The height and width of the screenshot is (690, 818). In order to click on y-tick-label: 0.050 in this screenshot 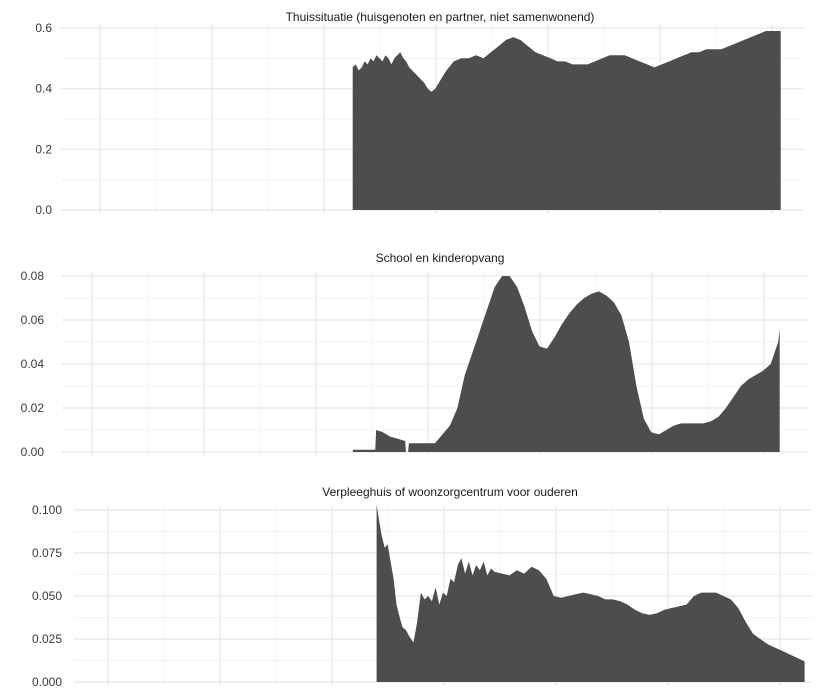, I will do `click(47, 596)`.